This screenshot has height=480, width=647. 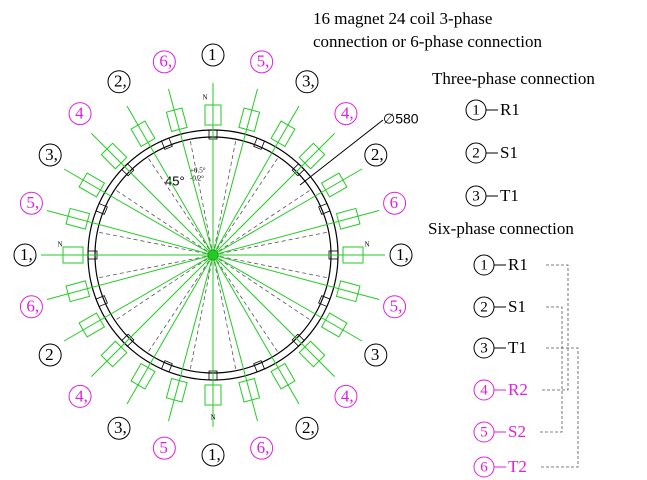 I want to click on legend-name: R1, so click(x=510, y=109).